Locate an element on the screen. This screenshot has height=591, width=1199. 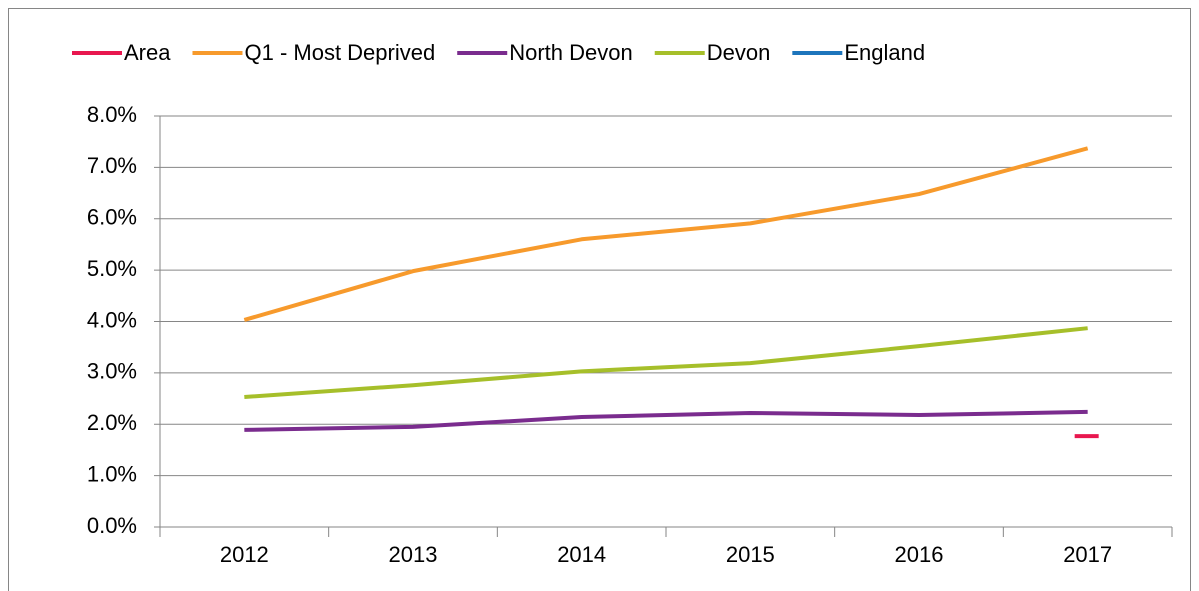
x-tick-label: 2013 is located at coordinates (413, 554).